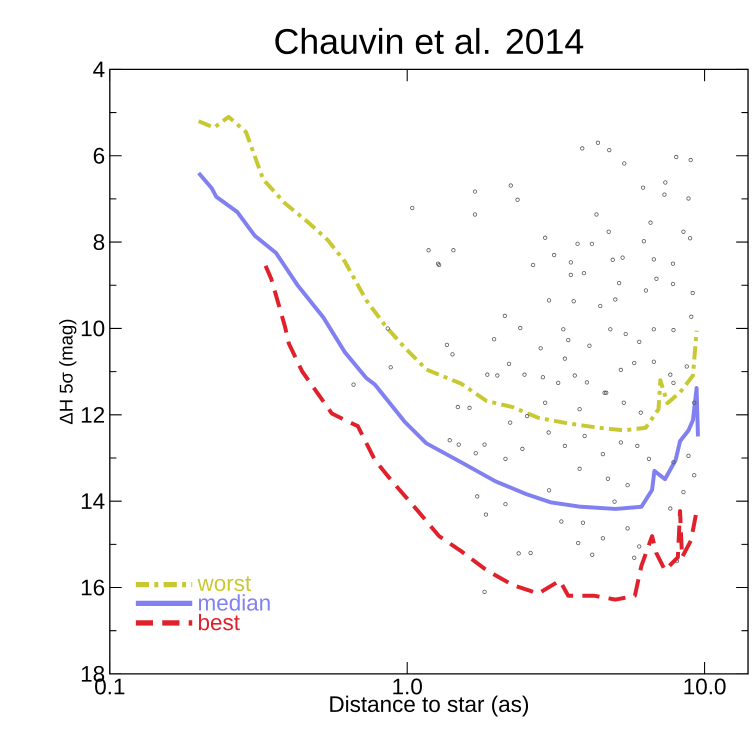 The width and height of the screenshot is (752, 745). I want to click on x-tick-label: 1.0, so click(407, 686).